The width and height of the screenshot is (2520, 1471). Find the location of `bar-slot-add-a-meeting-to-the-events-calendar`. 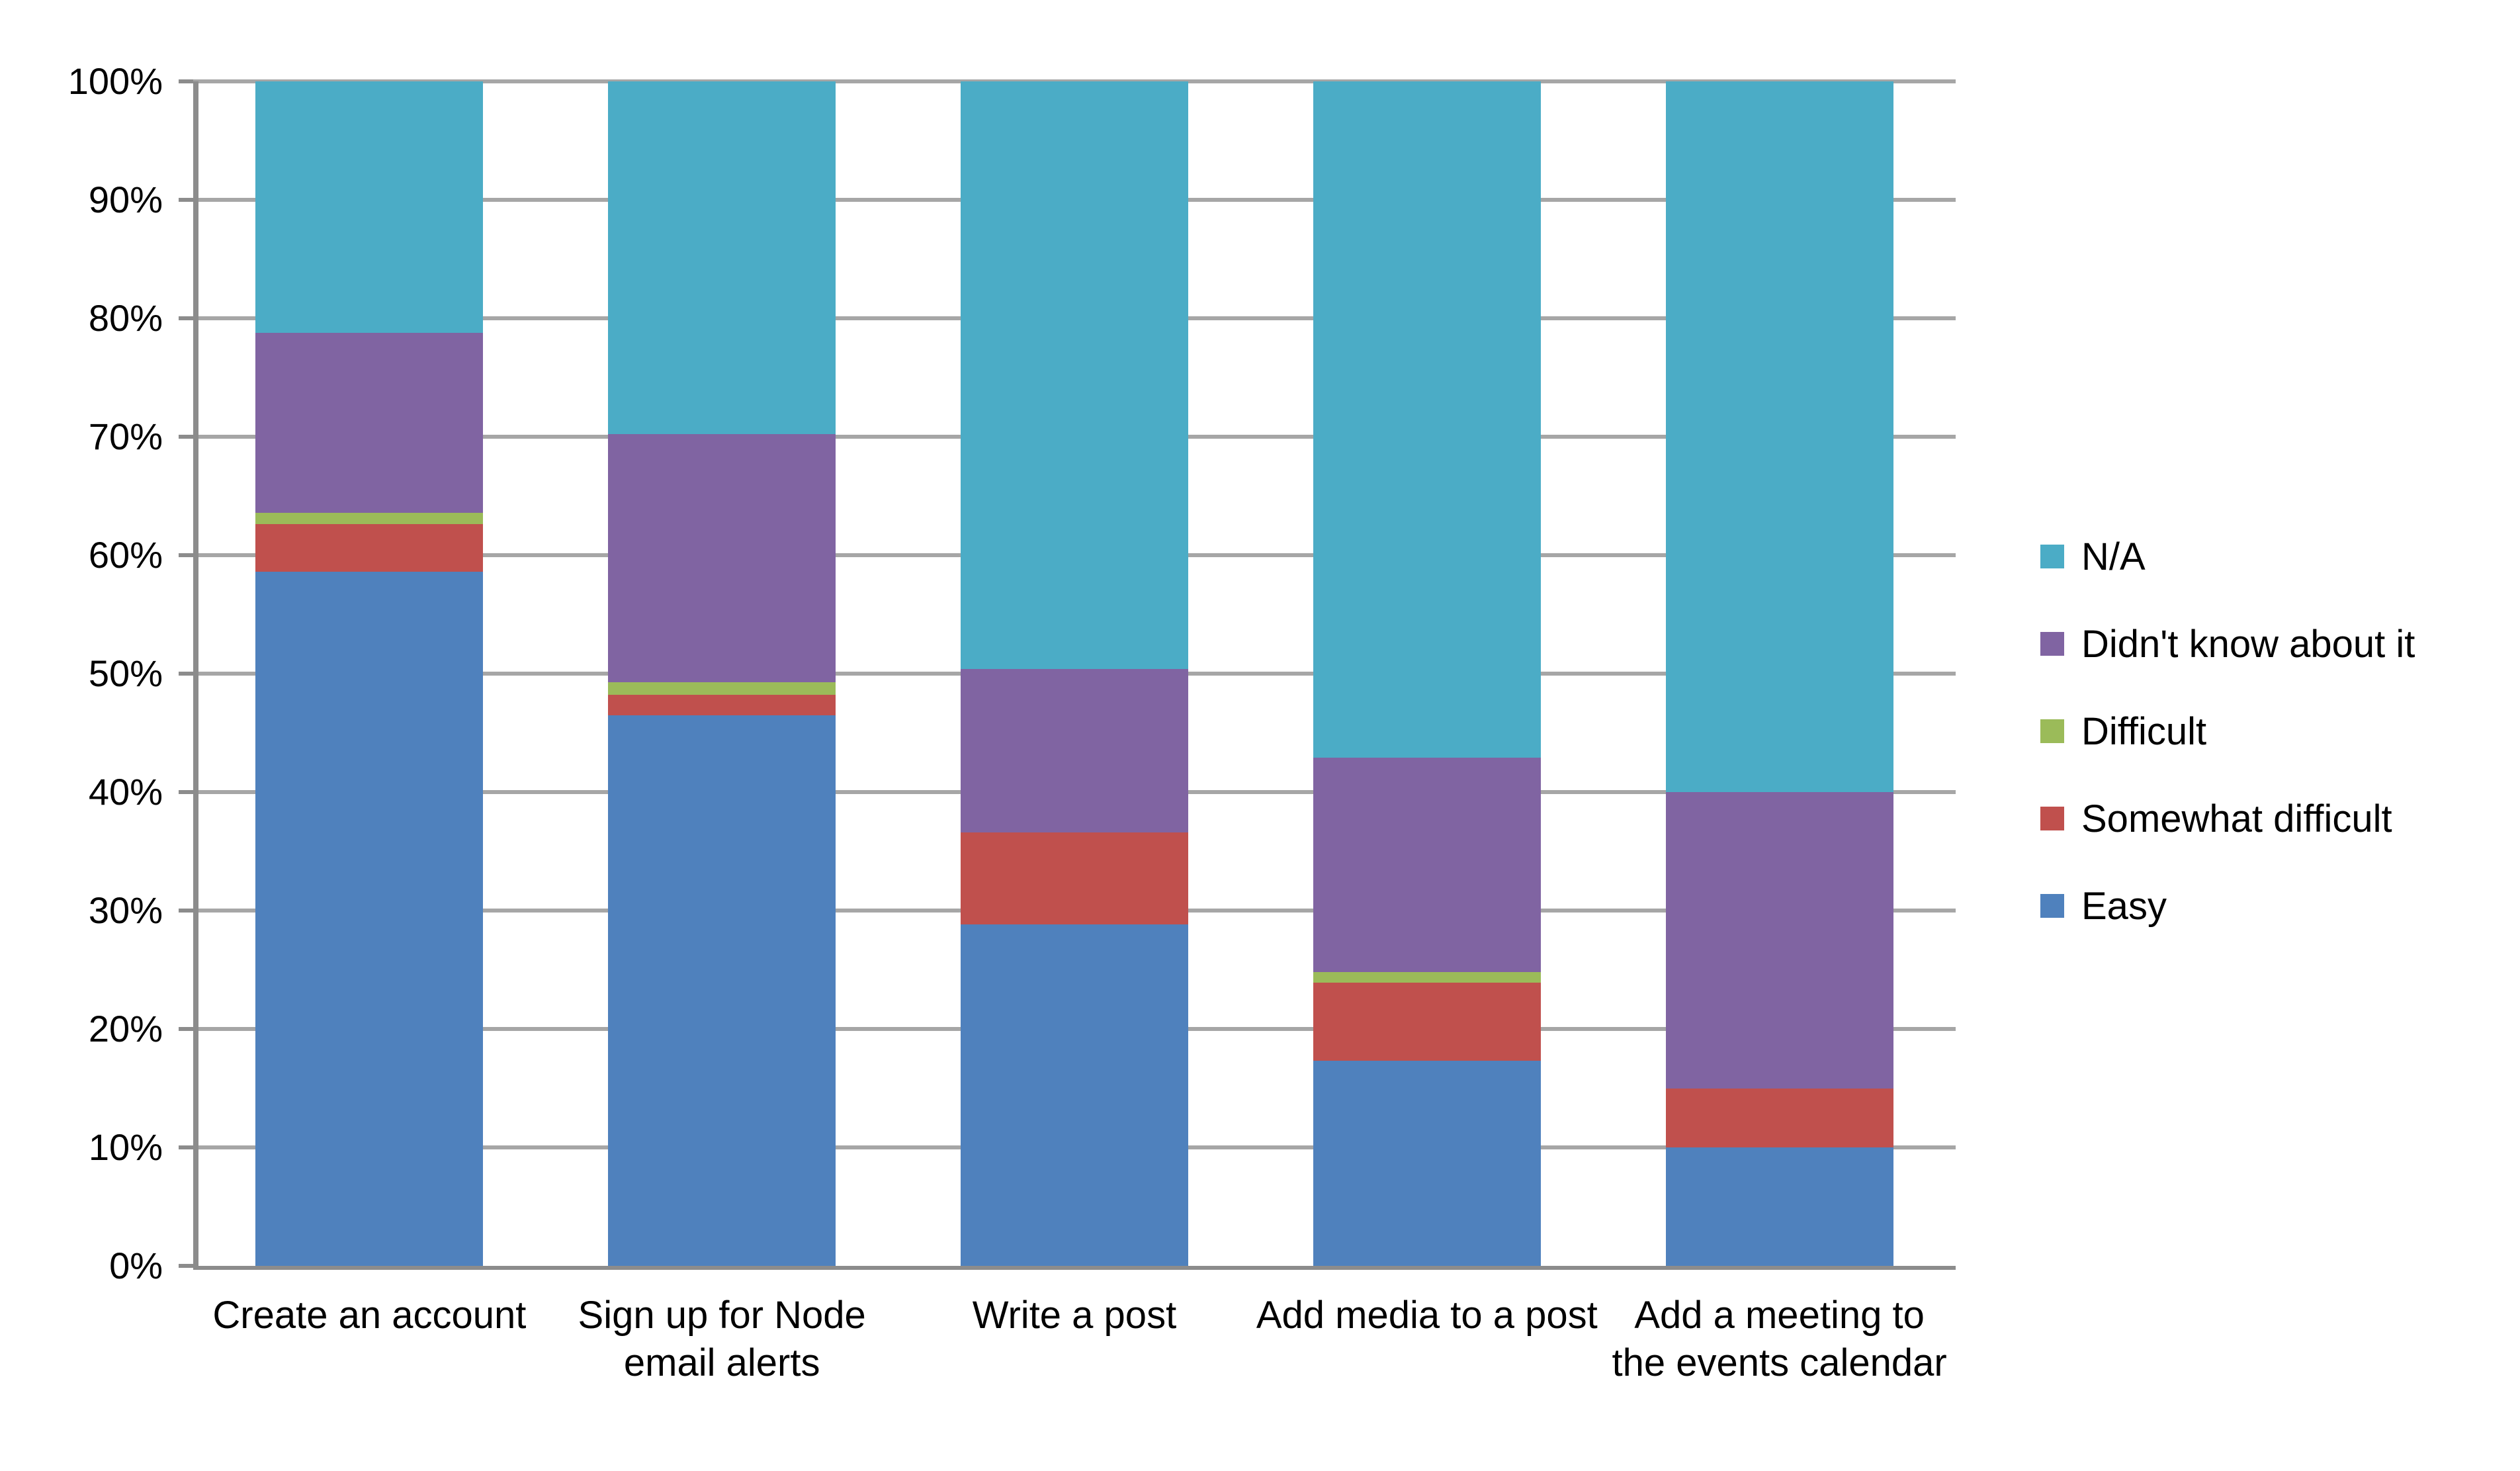

bar-slot-add-a-meeting-to-the-events-calendar is located at coordinates (1779, 673).